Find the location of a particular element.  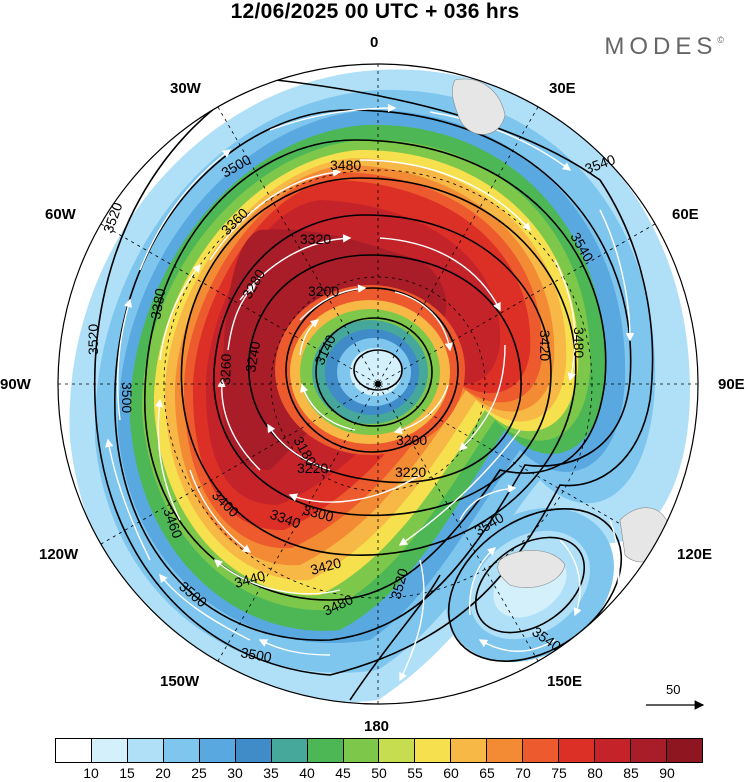

lon-label-90e: 90E is located at coordinates (731, 384).